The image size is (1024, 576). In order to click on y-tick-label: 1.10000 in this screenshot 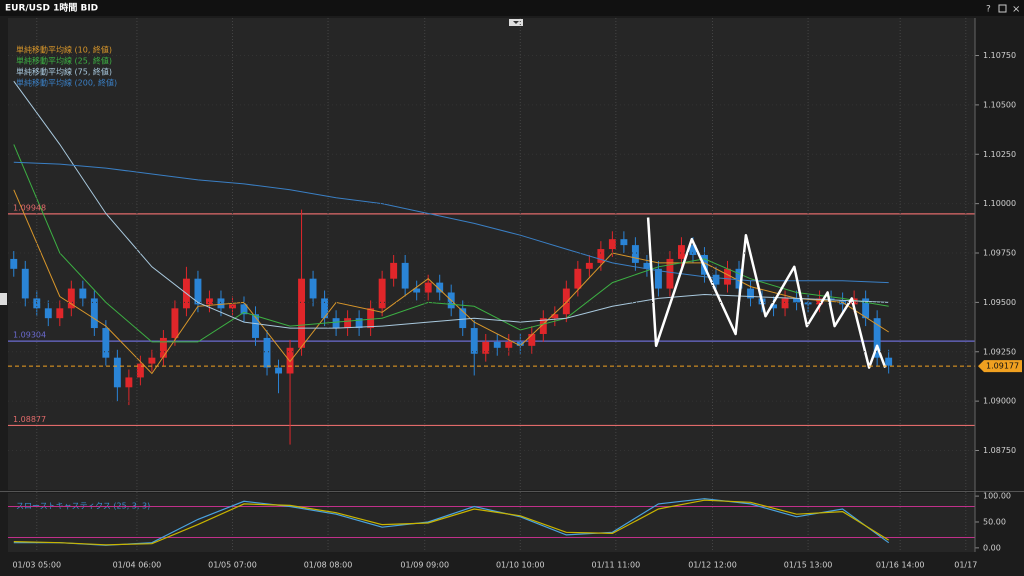, I will do `click(999, 203)`.